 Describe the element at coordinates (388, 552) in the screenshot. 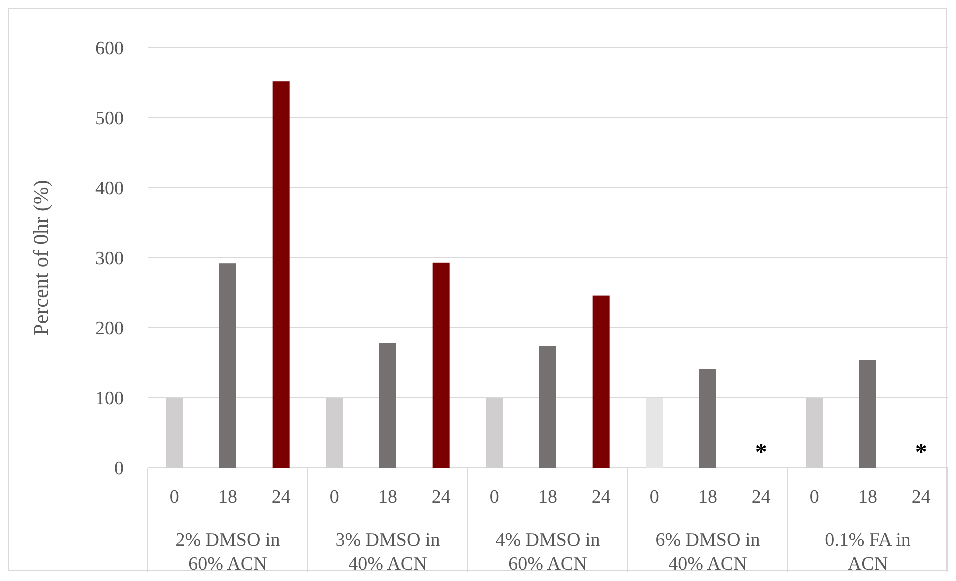

I see `text: 3% DMSO in 40% ACN` at that location.